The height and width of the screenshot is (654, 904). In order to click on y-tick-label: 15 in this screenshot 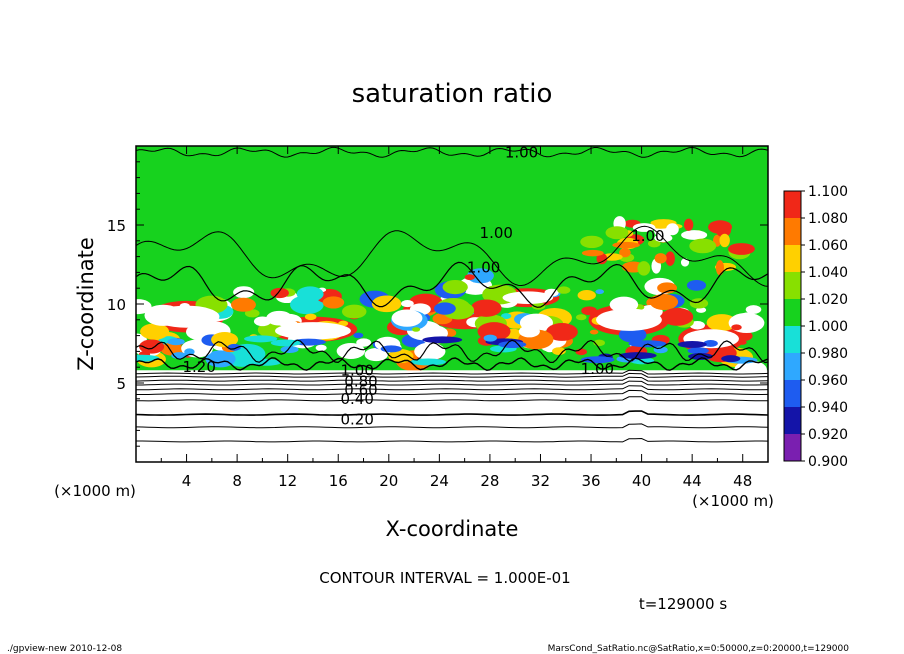, I will do `click(116, 226)`.